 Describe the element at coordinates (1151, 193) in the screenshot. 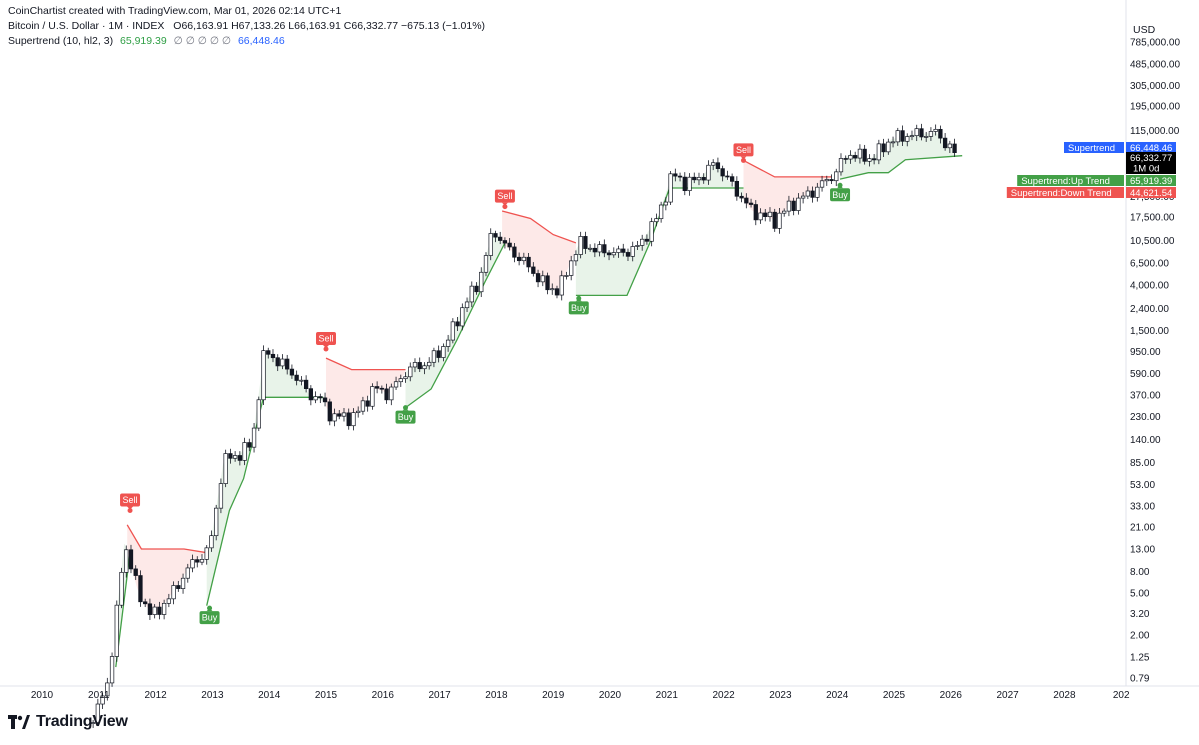

I see `price-label-value: 44,621.54` at that location.